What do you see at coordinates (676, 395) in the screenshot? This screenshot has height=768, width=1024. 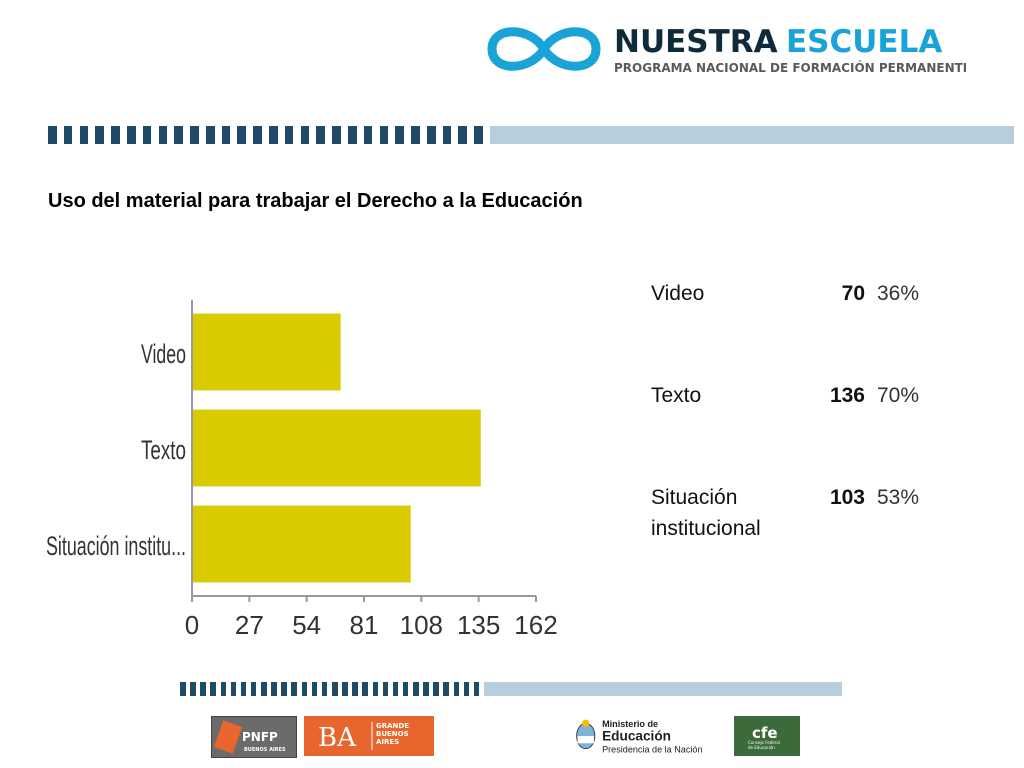 I see `row-label: Texto` at bounding box center [676, 395].